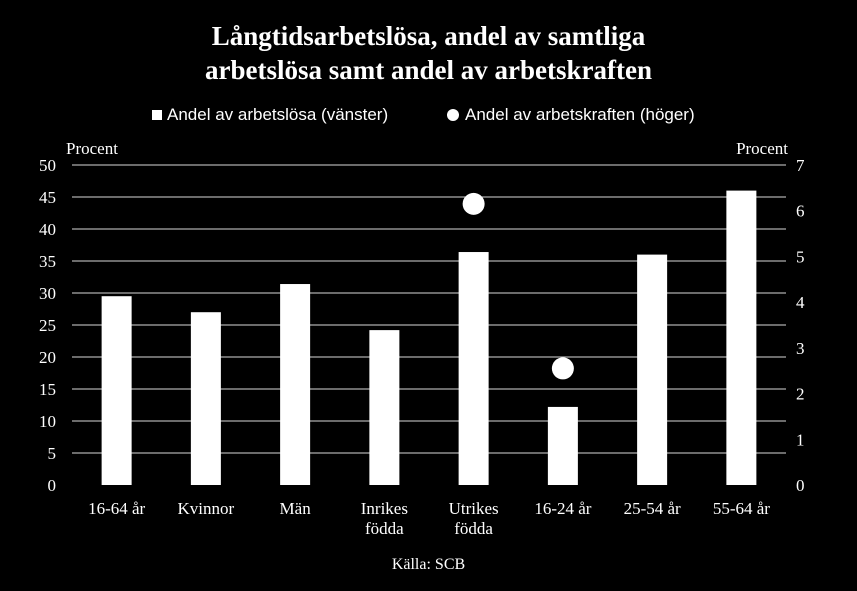  I want to click on left-tick-label: 20, so click(47, 357).